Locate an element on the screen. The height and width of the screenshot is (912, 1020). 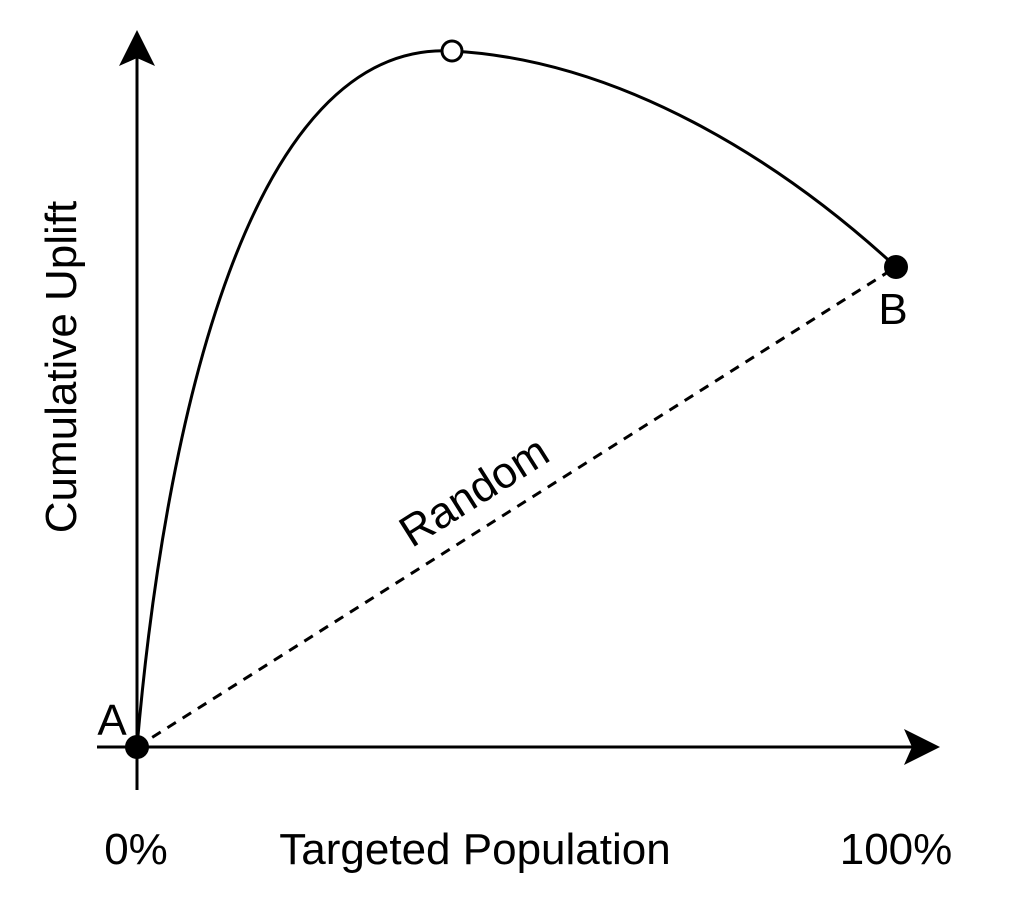
random-label: Random is located at coordinates (474, 492).